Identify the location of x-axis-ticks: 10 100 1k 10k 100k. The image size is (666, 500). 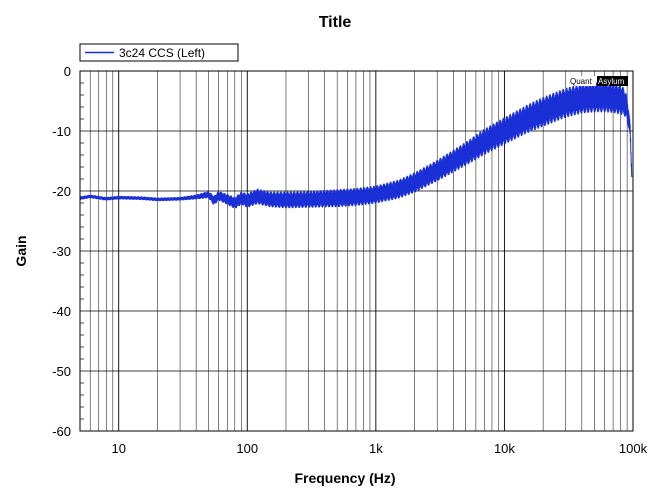
(379, 448).